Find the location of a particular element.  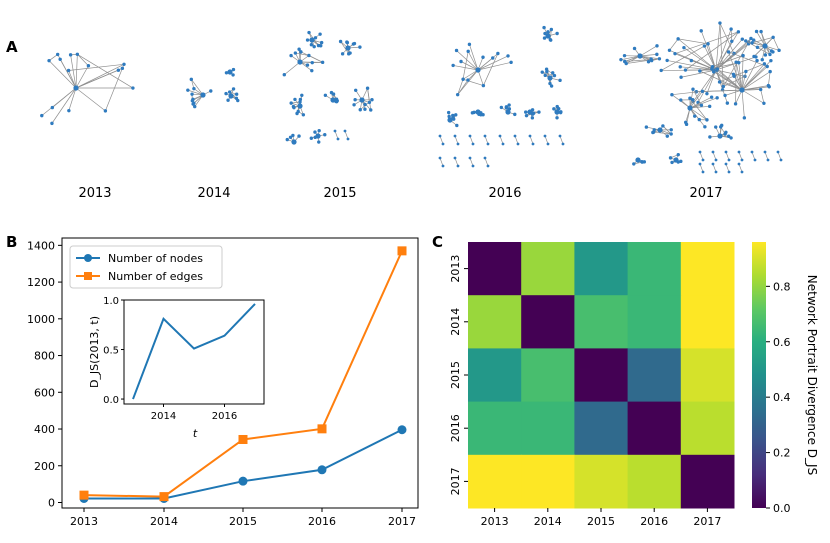

y-tick-label: 400 is located at coordinates (44, 429).